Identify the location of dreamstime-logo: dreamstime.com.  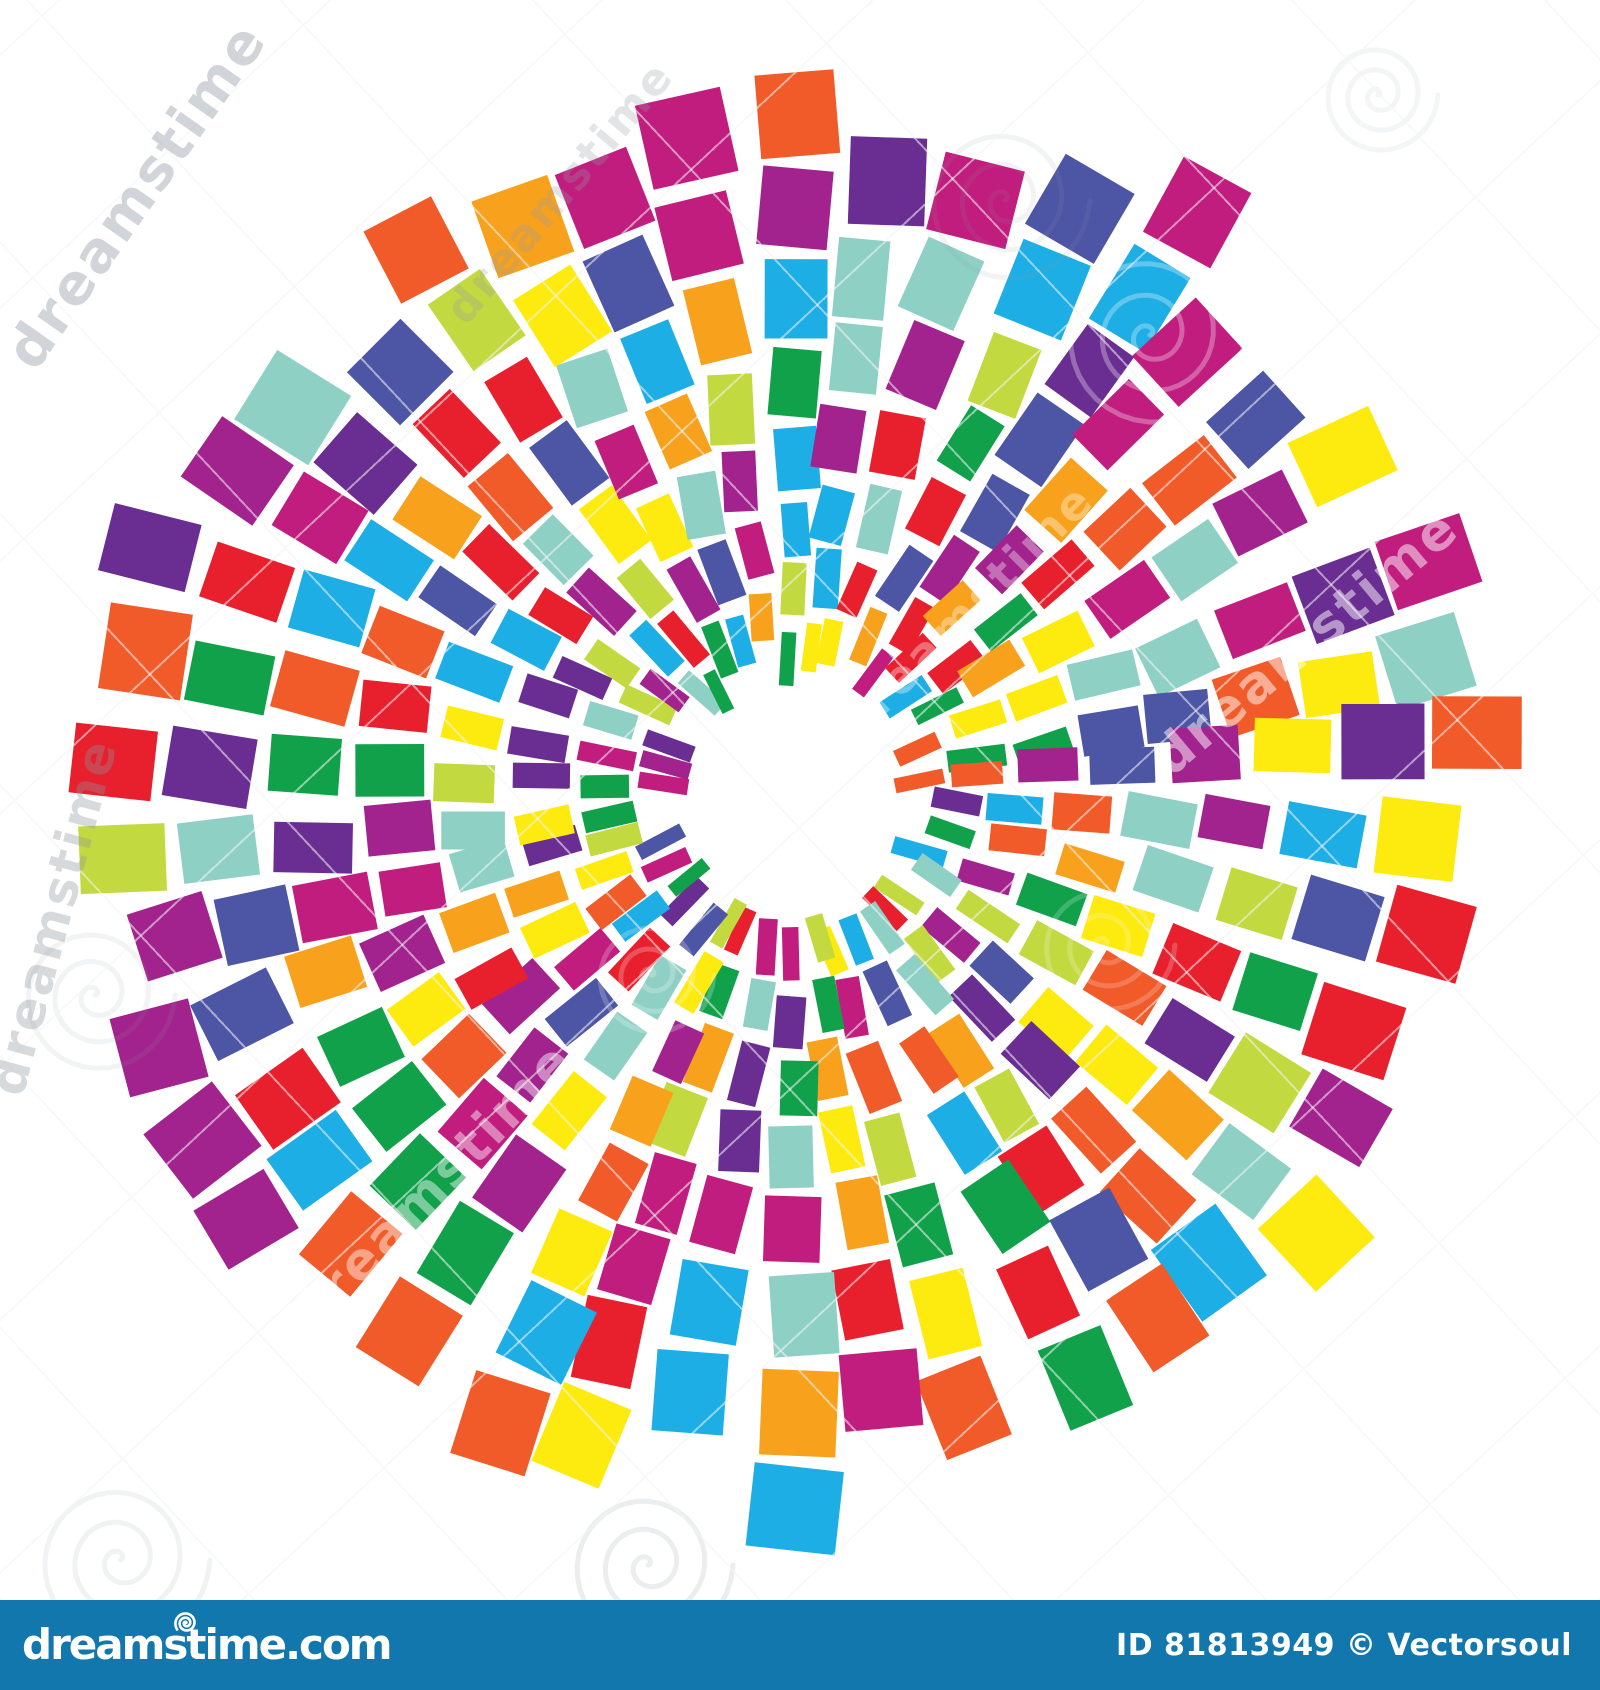
(207, 1639).